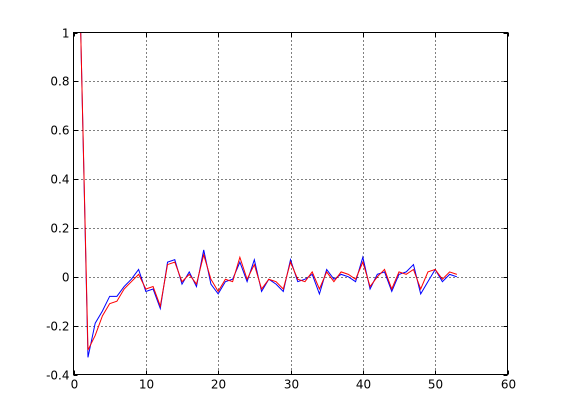 The image size is (561, 420). Describe the element at coordinates (75, 385) in the screenshot. I see `x-tick-label: 0` at that location.